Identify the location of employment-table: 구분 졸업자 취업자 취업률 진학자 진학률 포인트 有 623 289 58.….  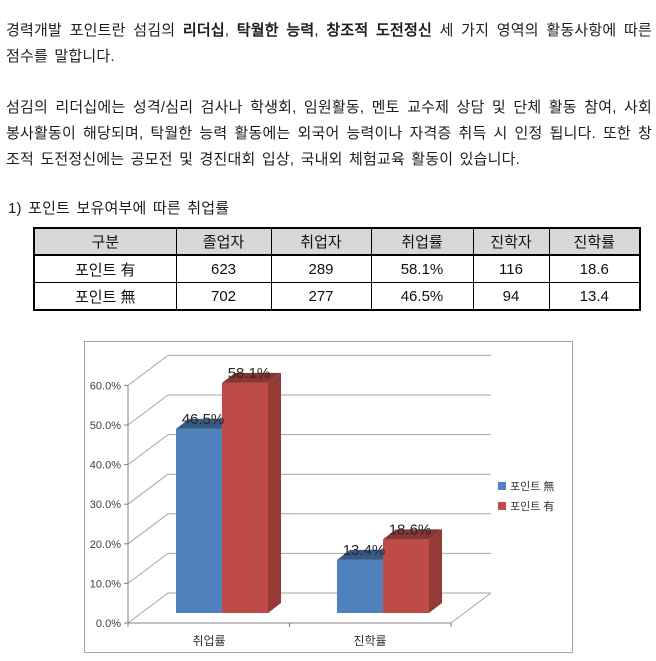
(337, 269).